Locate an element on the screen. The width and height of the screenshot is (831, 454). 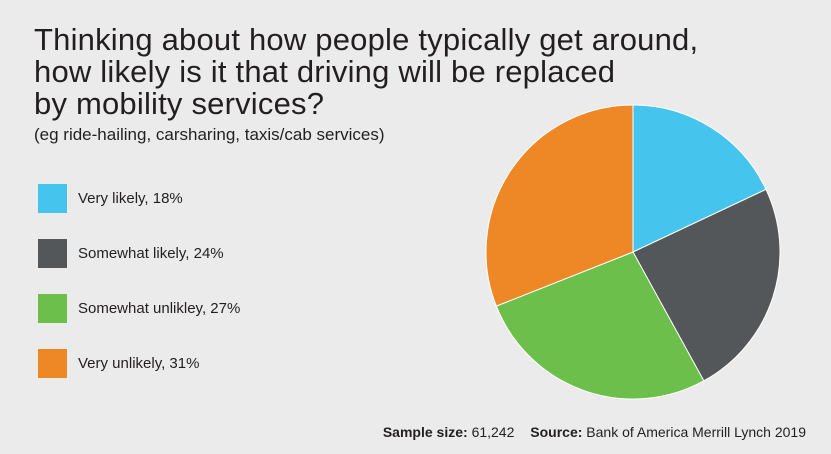
legend-label-somewhat-unlikely: Somewhat unlikley, 27% is located at coordinates (159, 308).